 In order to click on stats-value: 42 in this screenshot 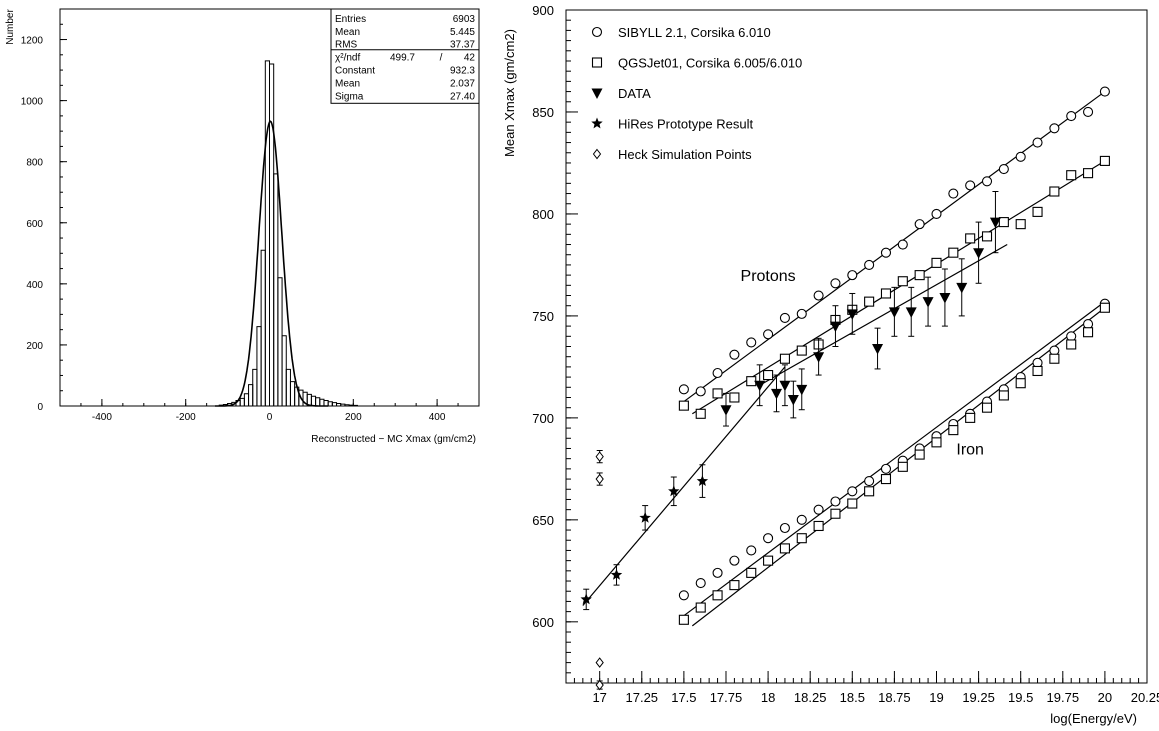, I will do `click(470, 58)`.